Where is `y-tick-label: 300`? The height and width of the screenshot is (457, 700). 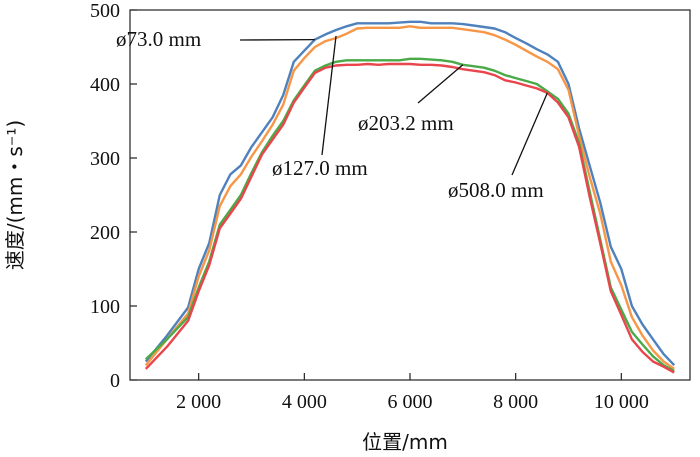 y-tick-label: 300 is located at coordinates (105, 159).